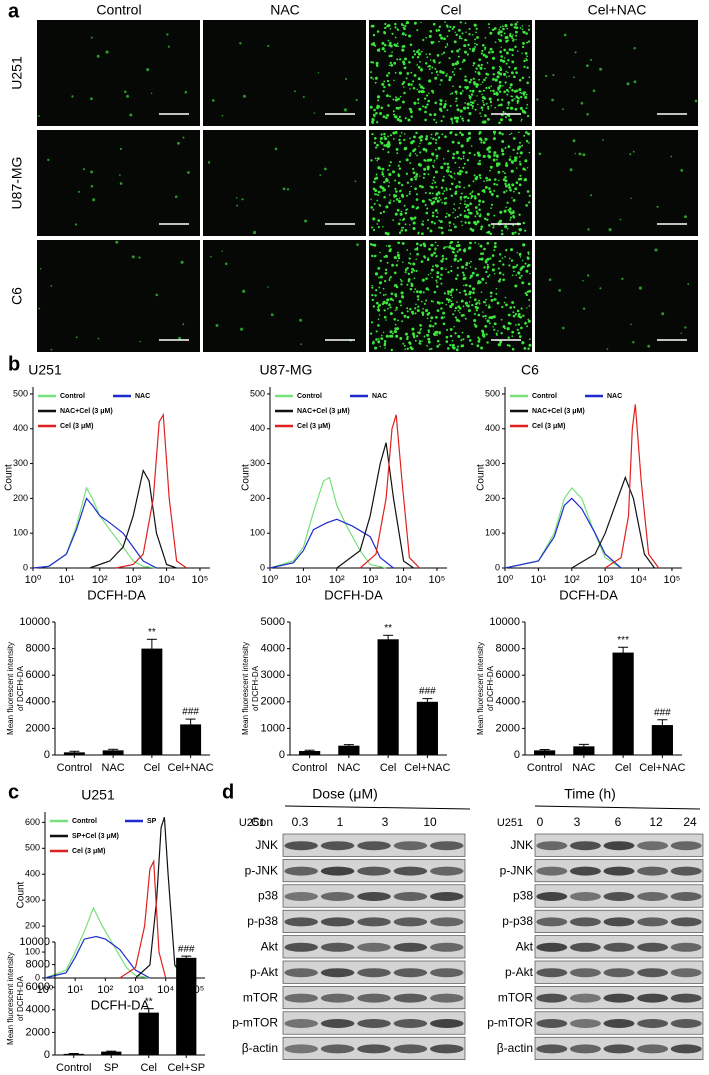 The height and width of the screenshot is (1075, 709). What do you see at coordinates (328, 522) in the screenshot?
I see `histogram-curve` at bounding box center [328, 522].